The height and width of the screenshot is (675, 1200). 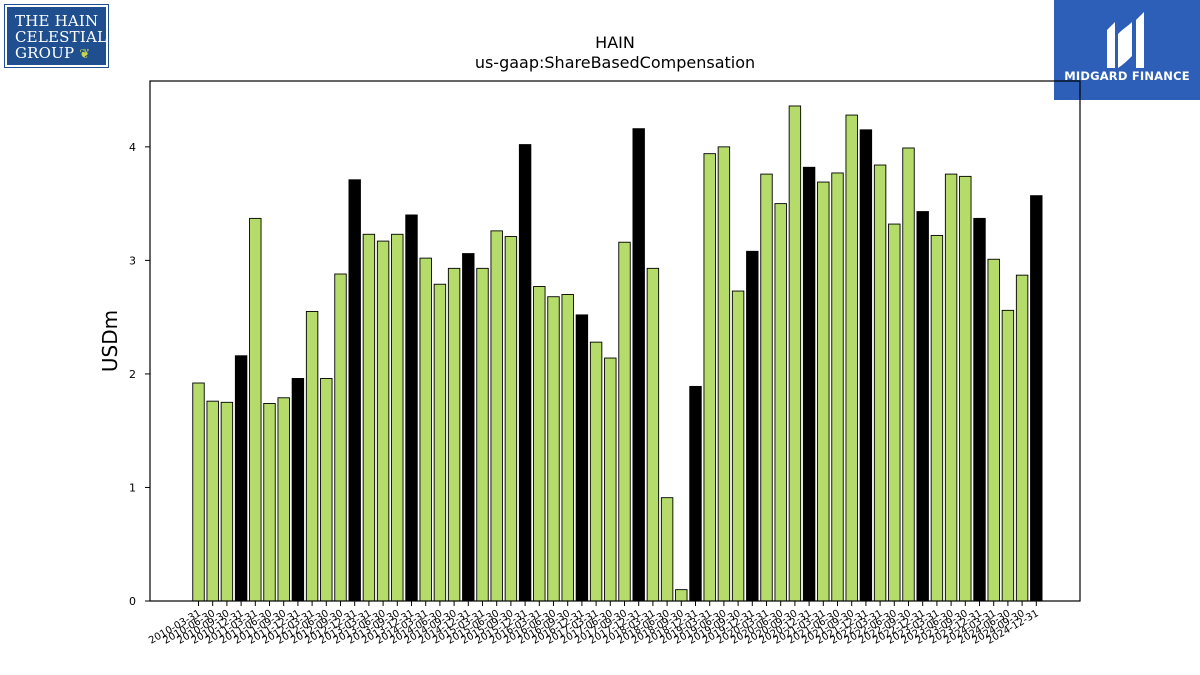 I want to click on midgard-finance-logo: MIDGARD FINANCE, so click(x=1127, y=50).